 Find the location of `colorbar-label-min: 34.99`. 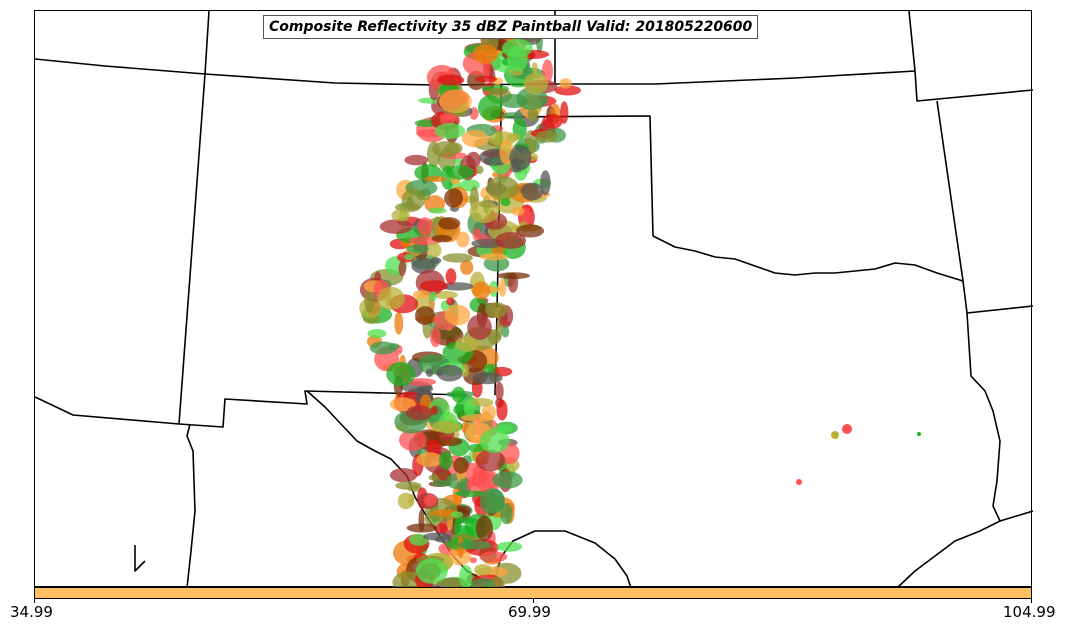

colorbar-label-min: 34.99 is located at coordinates (31, 612).